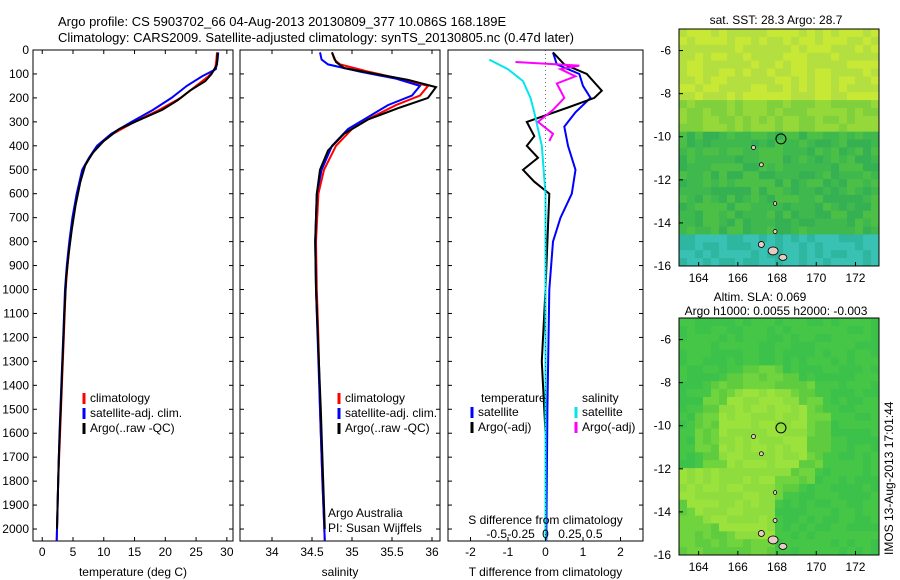 Image resolution: width=900 pixels, height=580 pixels. Describe the element at coordinates (496, 534) in the screenshot. I see `x2-tick-label: -0.5` at that location.